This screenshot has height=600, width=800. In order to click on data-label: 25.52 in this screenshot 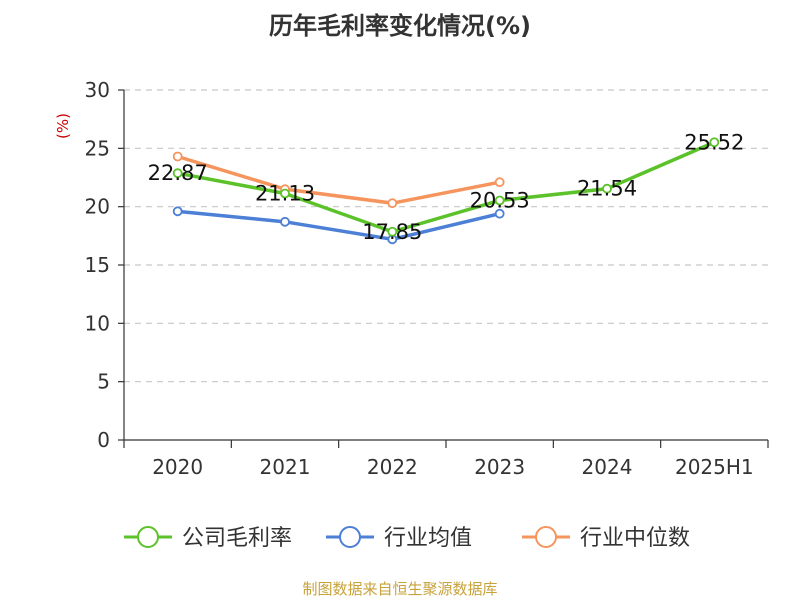, I will do `click(714, 142)`.